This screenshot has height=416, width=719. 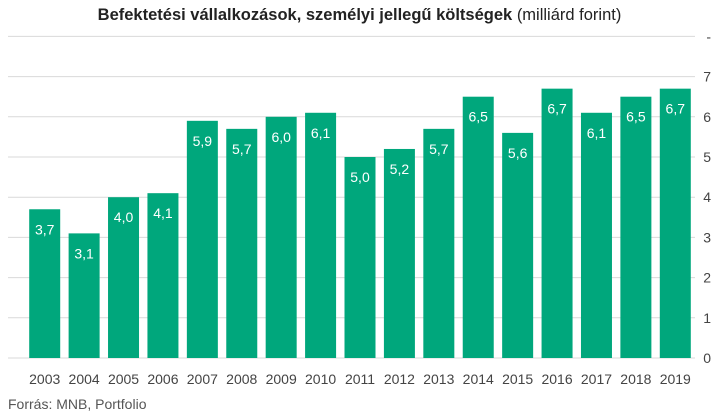 I want to click on y-tick-label: 4, so click(x=707, y=197).